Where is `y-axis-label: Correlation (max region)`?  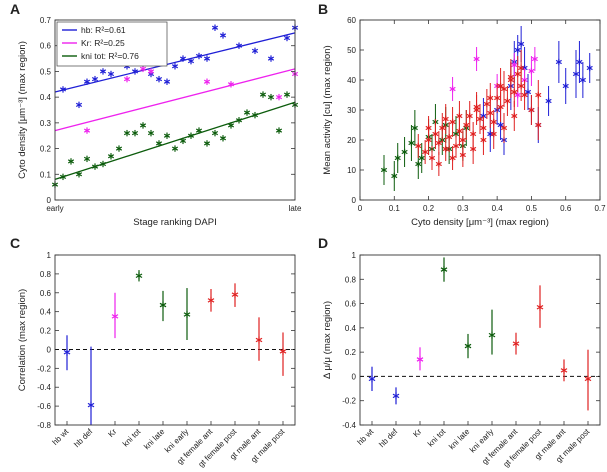
y-axis-label: Correlation (max region) is located at coordinates (22, 340).